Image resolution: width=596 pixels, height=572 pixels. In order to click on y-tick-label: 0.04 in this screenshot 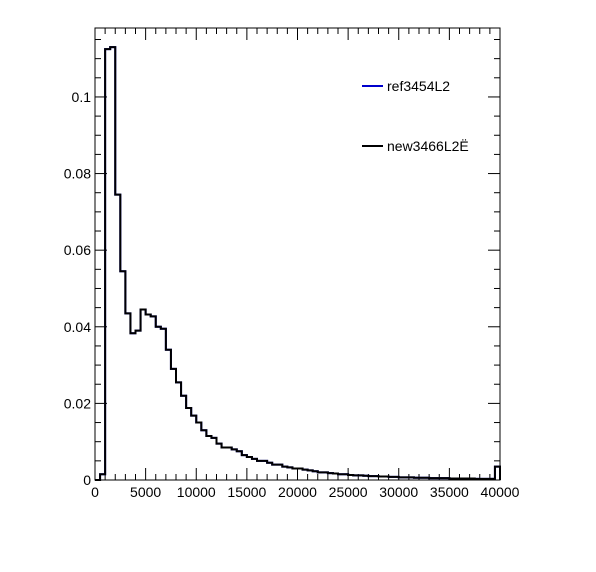, I will do `click(77, 327)`.